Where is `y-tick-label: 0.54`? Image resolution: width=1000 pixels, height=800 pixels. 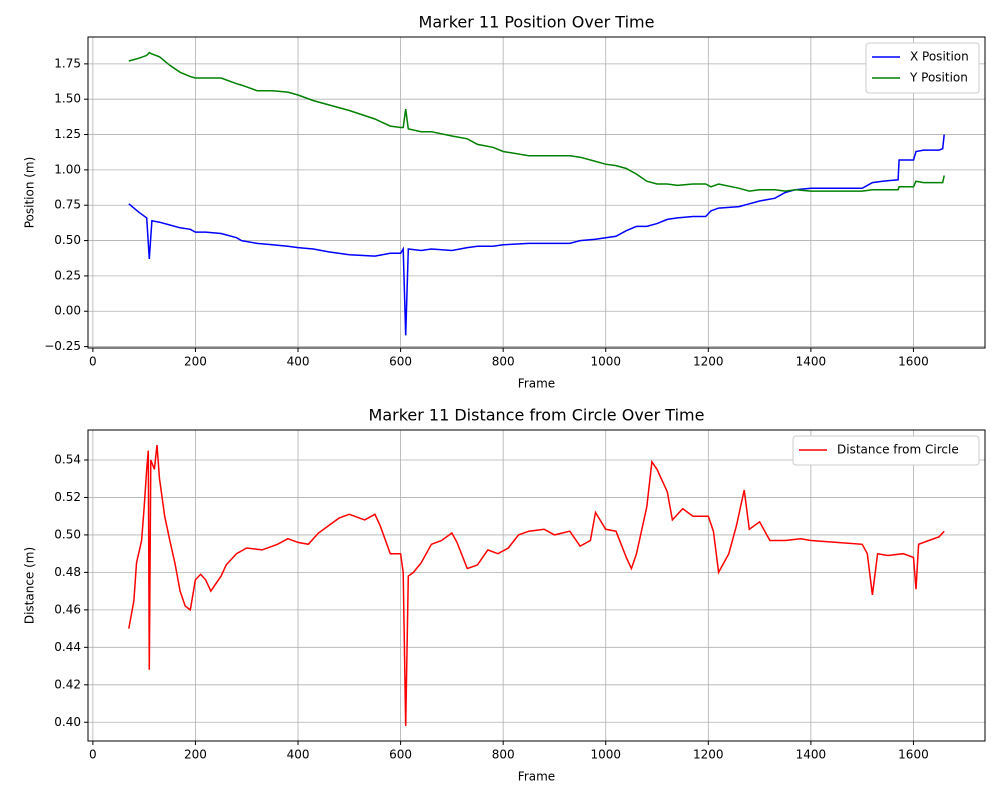 y-tick-label: 0.54 is located at coordinates (67, 459).